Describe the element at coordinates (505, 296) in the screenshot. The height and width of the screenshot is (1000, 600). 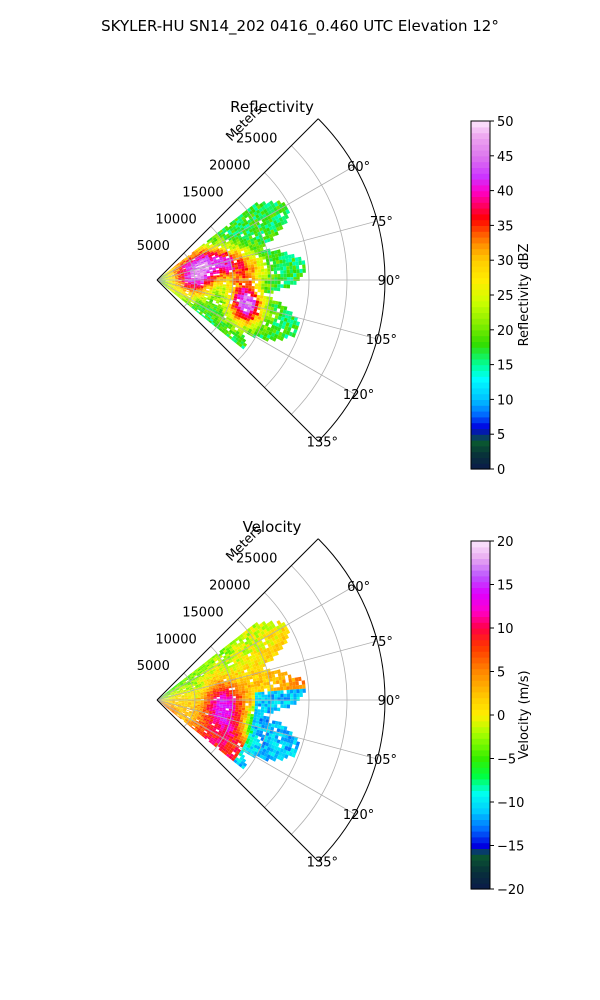
I see `colorbar-tick-label: 25` at that location.